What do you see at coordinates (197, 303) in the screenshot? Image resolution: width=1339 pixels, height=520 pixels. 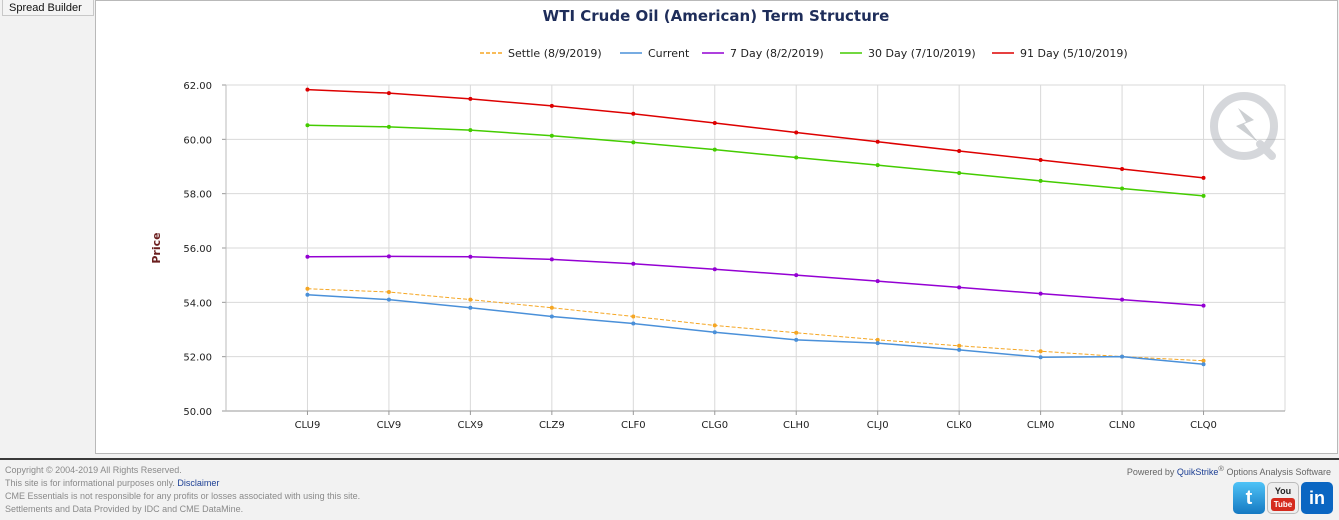 I see `y-tick-label: 54.00` at bounding box center [197, 303].